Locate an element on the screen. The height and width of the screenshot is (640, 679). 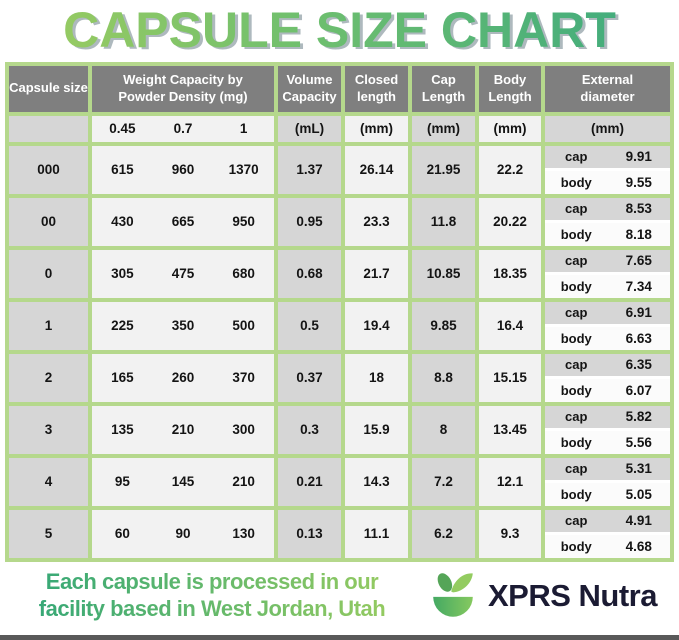
units-empty-cell is located at coordinates (48, 128).